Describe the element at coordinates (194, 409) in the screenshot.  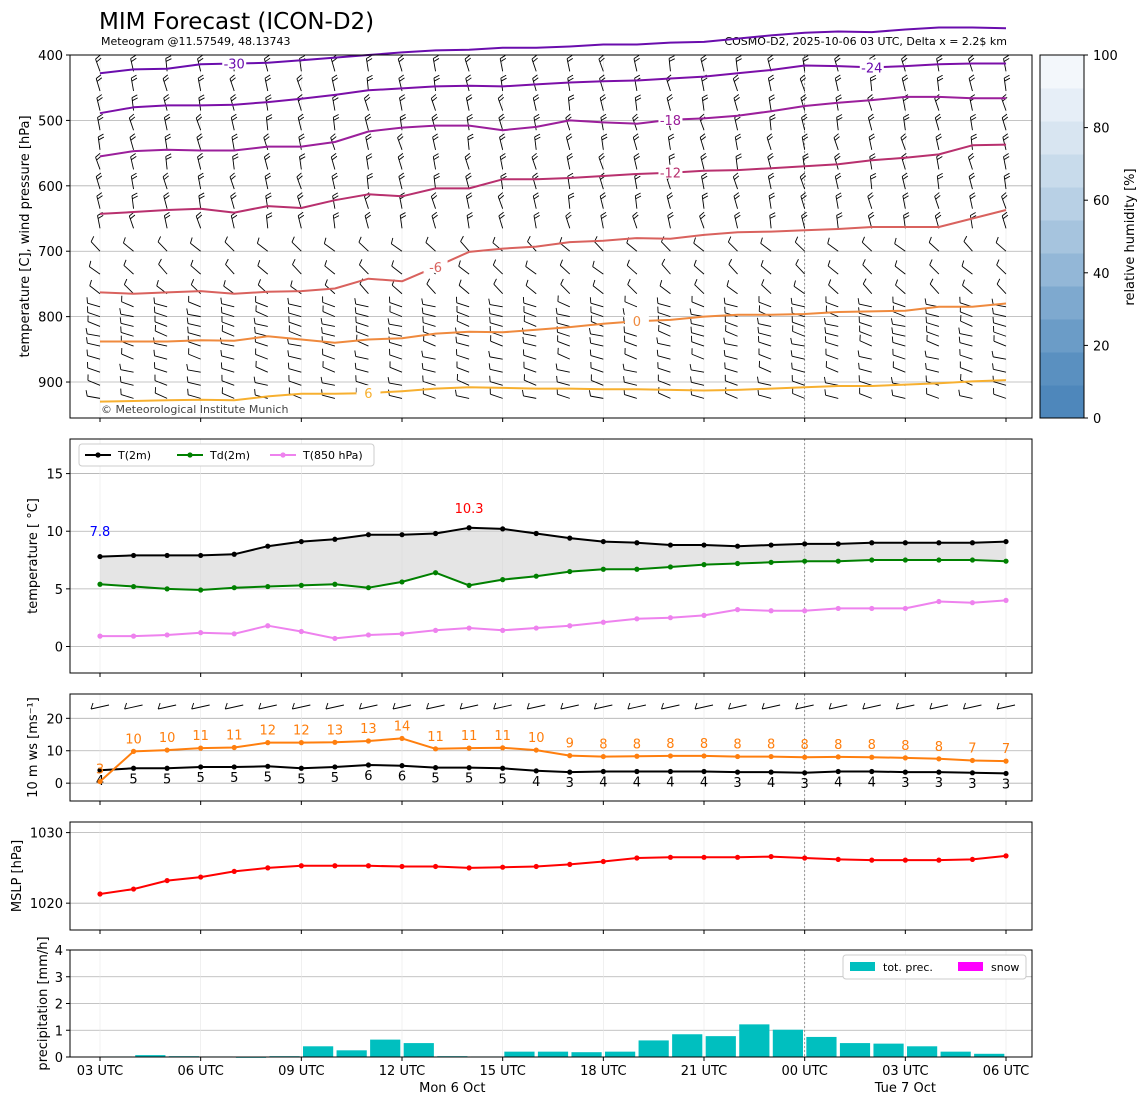
I see `copyright-text: © Meteorological Institute Munich` at that location.